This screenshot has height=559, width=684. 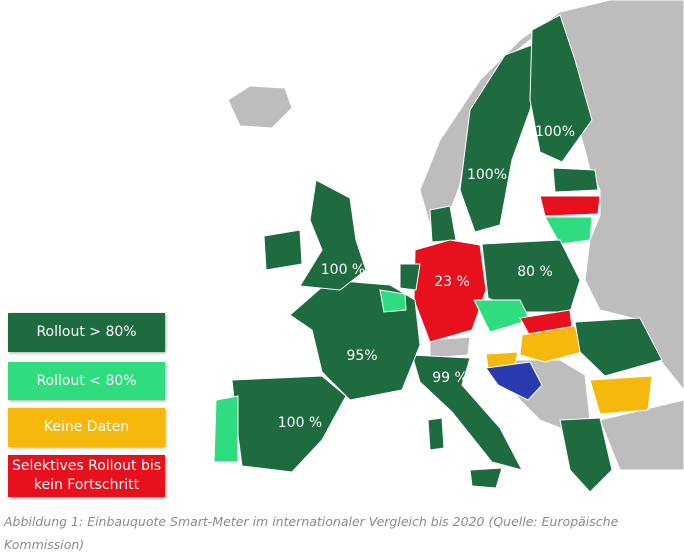 I want to click on legend-item: Rollout > 80%, so click(x=86, y=332).